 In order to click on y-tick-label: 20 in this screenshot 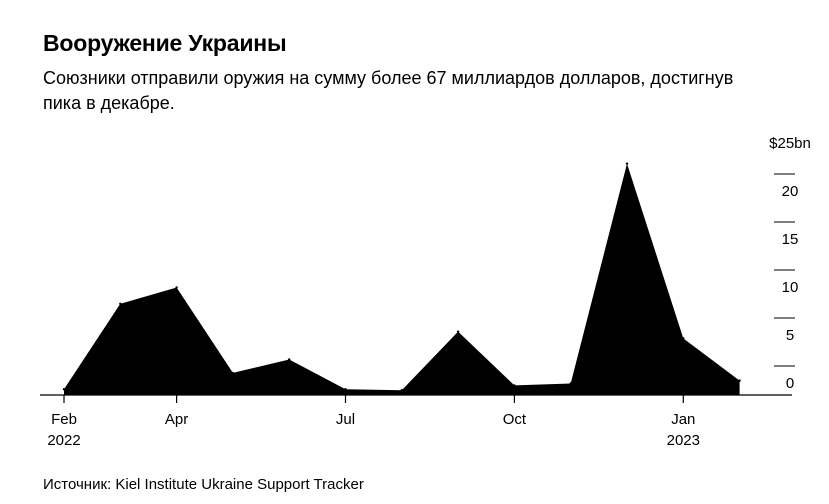, I will do `click(790, 191)`.